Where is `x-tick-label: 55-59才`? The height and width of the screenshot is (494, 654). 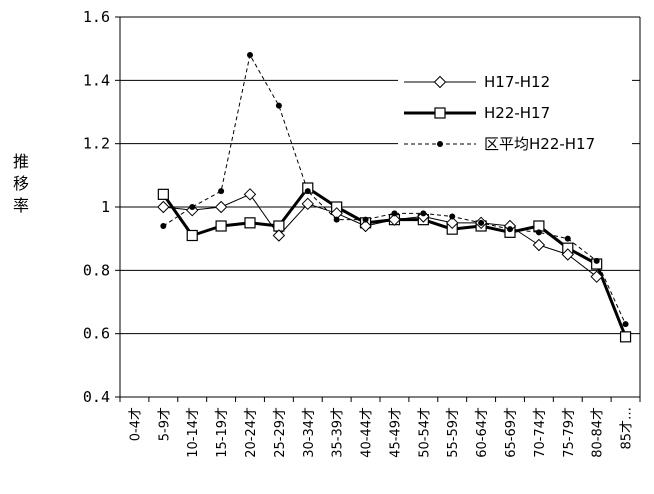 x-tick-label: 55-59才 is located at coordinates (453, 432).